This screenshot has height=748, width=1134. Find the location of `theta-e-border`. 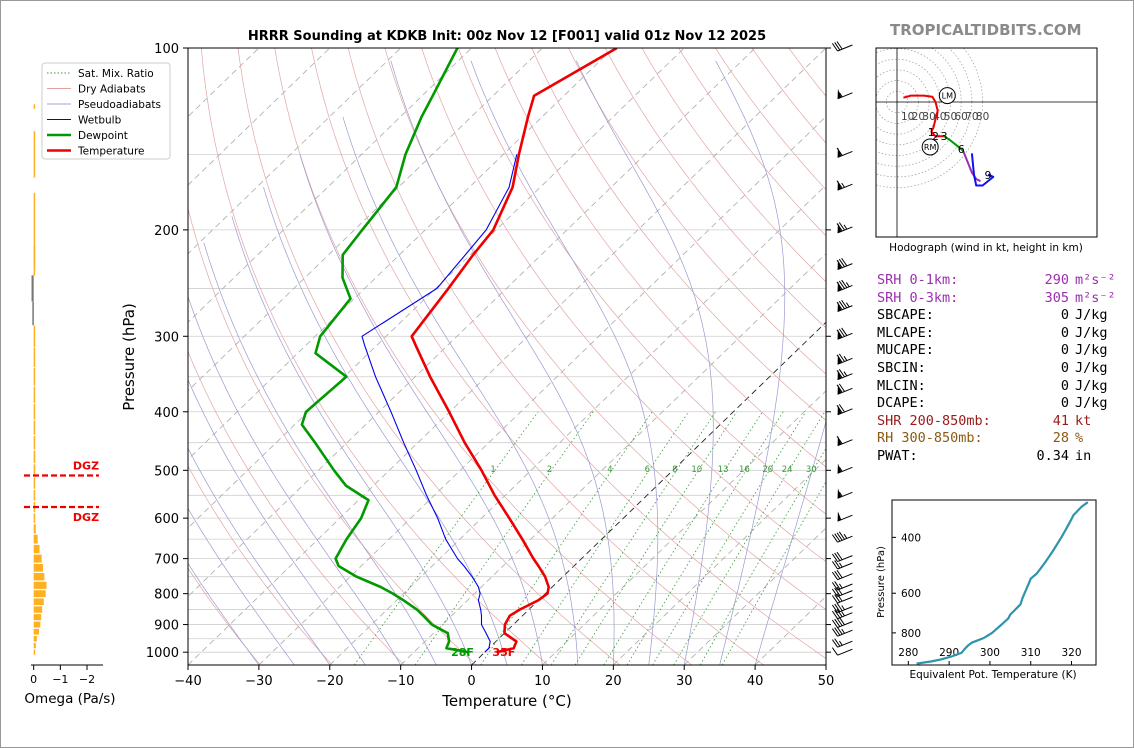

theta-e-border is located at coordinates (994, 582).